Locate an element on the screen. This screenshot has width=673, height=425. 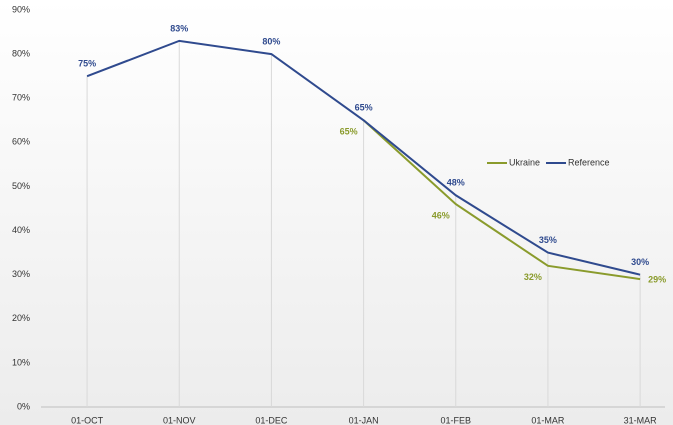
x-tick-label: 01-JAN is located at coordinates (364, 420).